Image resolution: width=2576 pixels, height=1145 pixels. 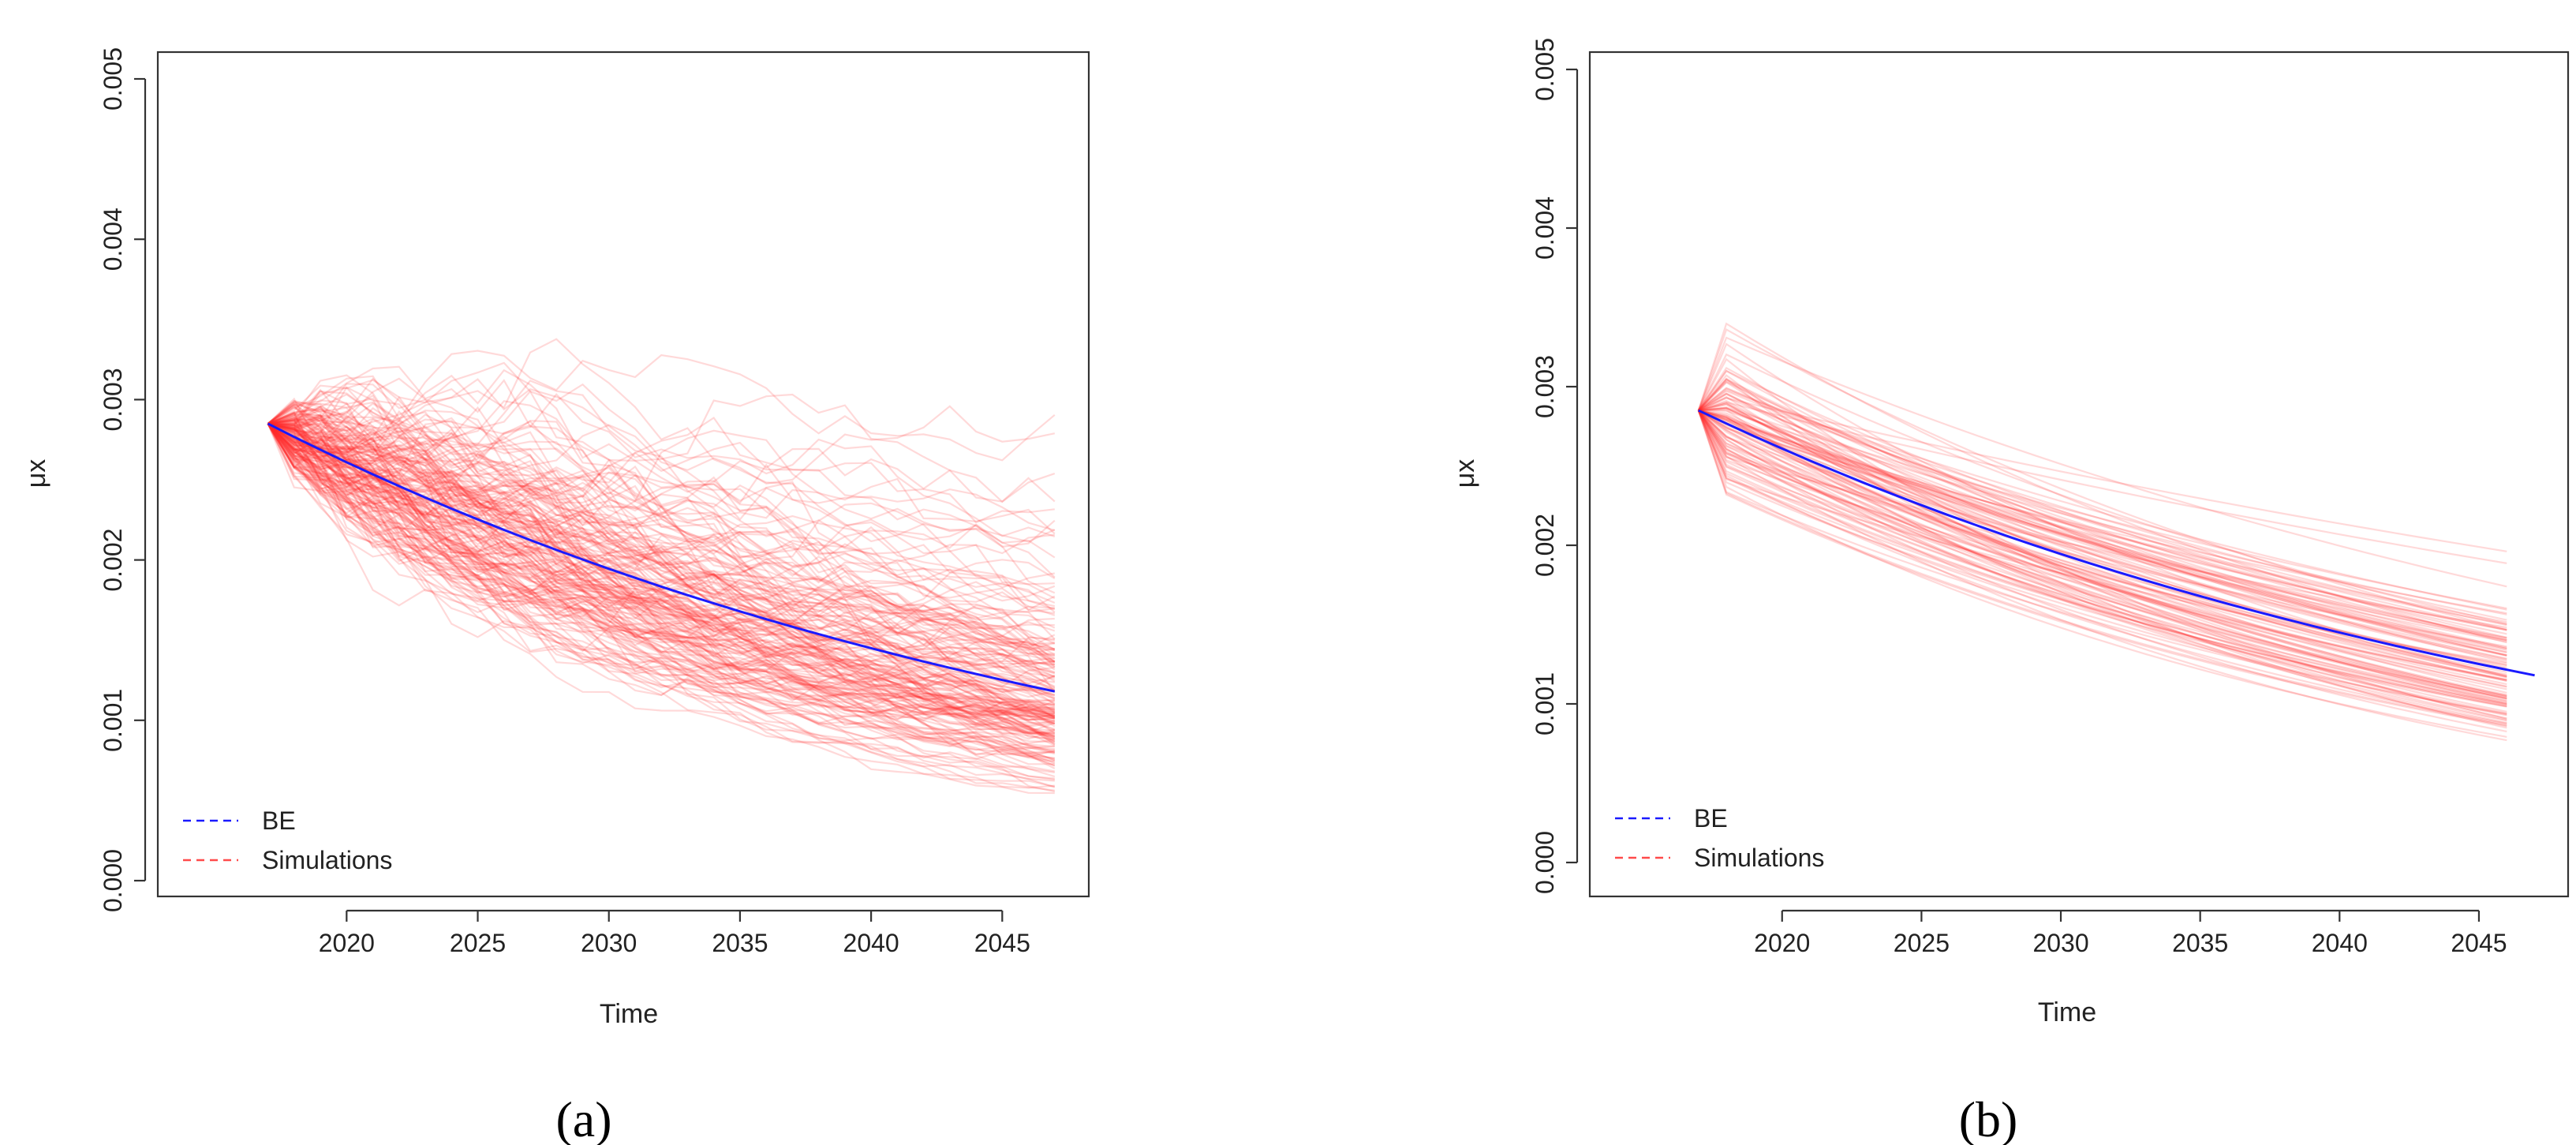 What do you see at coordinates (871, 943) in the screenshot?
I see `x-tick-label: 2040` at bounding box center [871, 943].